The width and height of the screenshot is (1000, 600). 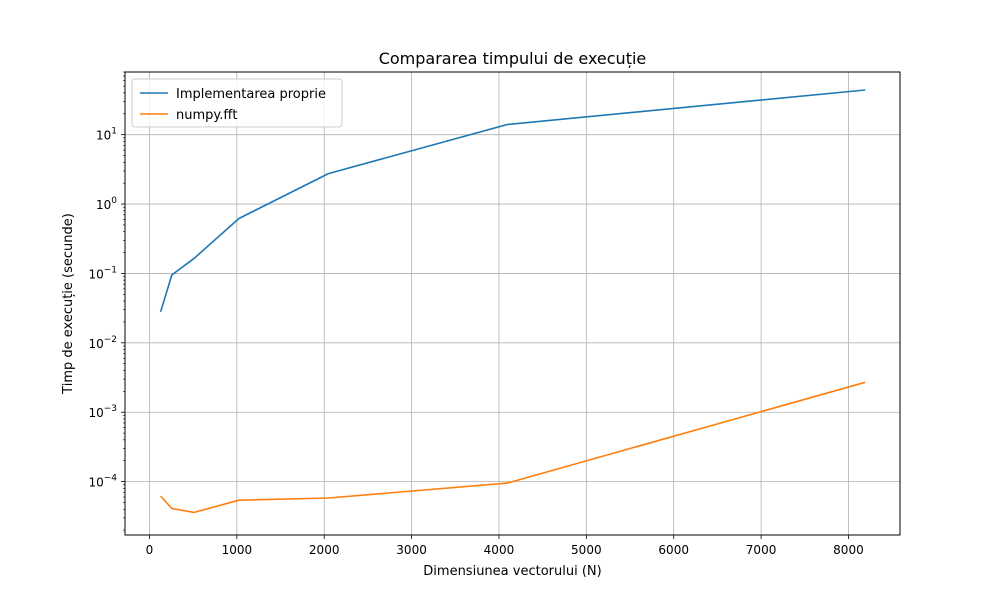 What do you see at coordinates (251, 94) in the screenshot?
I see `legend-label: Implementarea proprie` at bounding box center [251, 94].